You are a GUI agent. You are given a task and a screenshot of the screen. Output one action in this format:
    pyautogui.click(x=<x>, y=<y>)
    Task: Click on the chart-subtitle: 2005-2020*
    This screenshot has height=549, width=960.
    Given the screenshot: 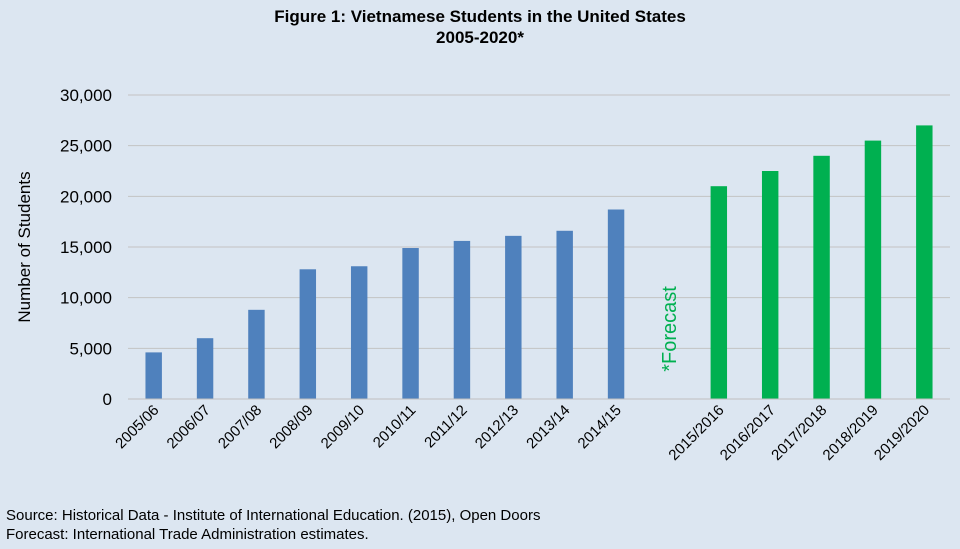 What is the action you would take?
    pyautogui.click(x=480, y=37)
    